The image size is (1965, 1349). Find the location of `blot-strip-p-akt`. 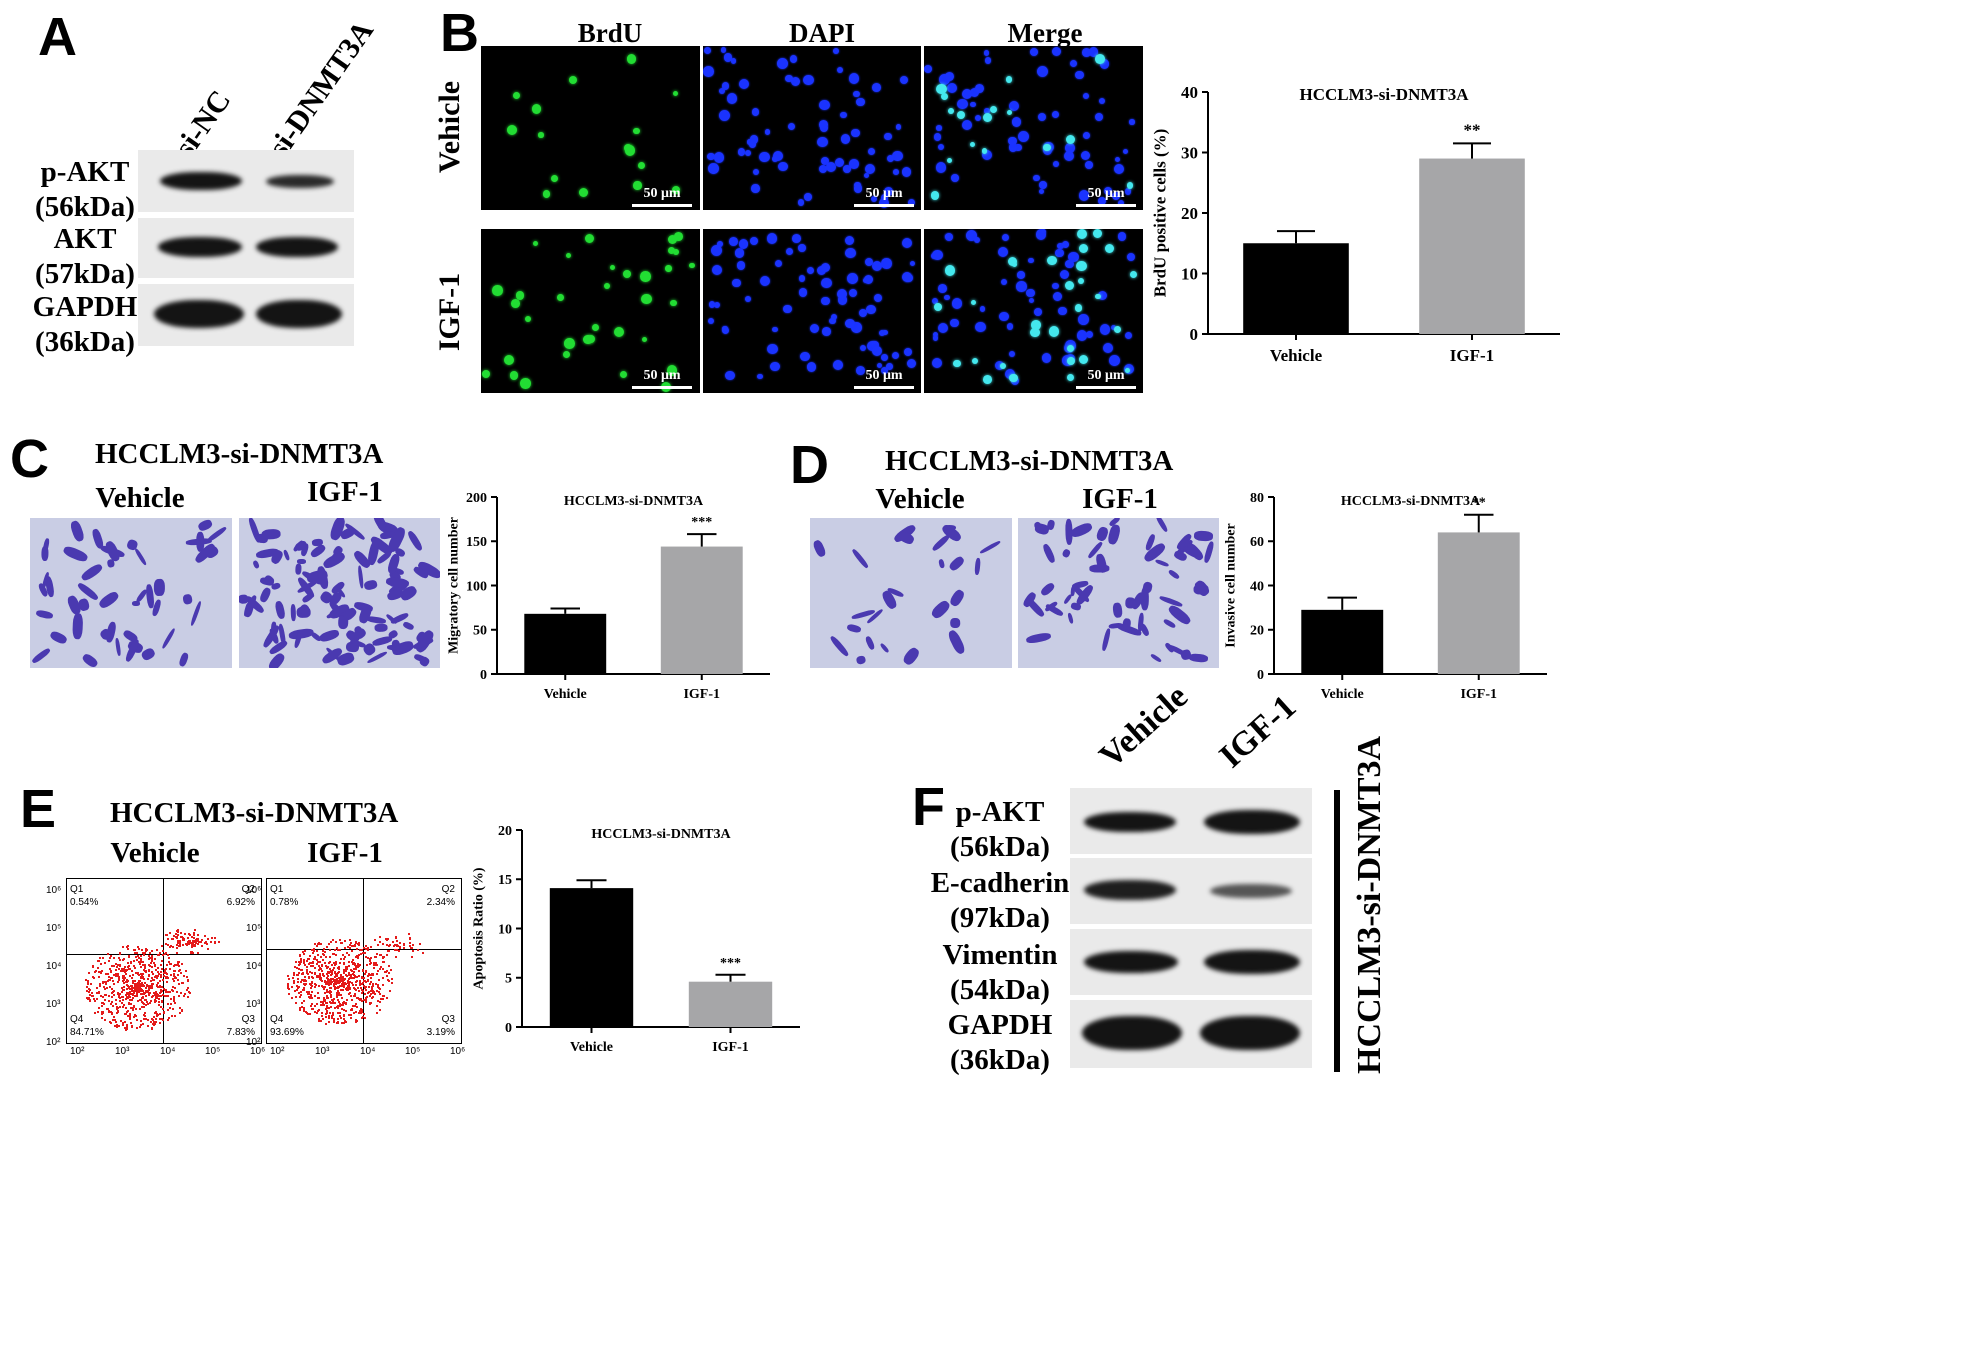

blot-strip-p-akt is located at coordinates (1191, 821).